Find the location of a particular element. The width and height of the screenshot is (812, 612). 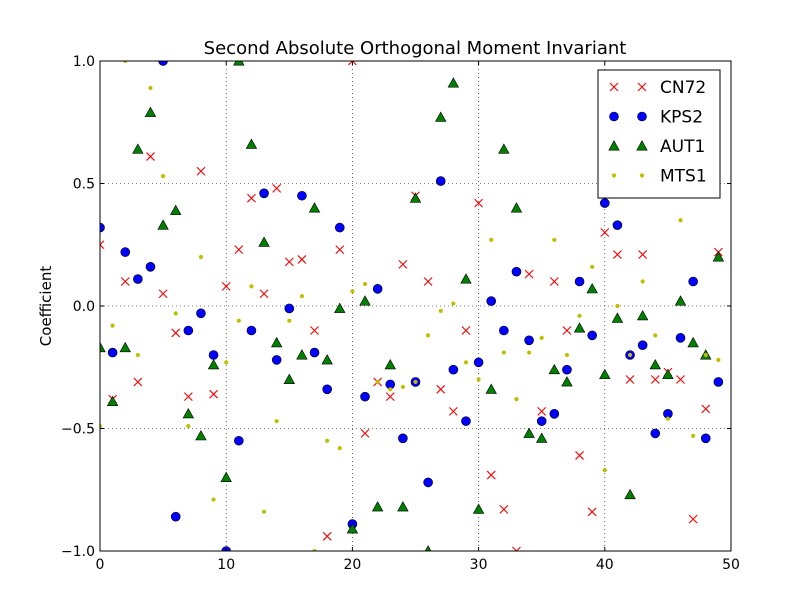

x-tick-label: 10 is located at coordinates (226, 565).